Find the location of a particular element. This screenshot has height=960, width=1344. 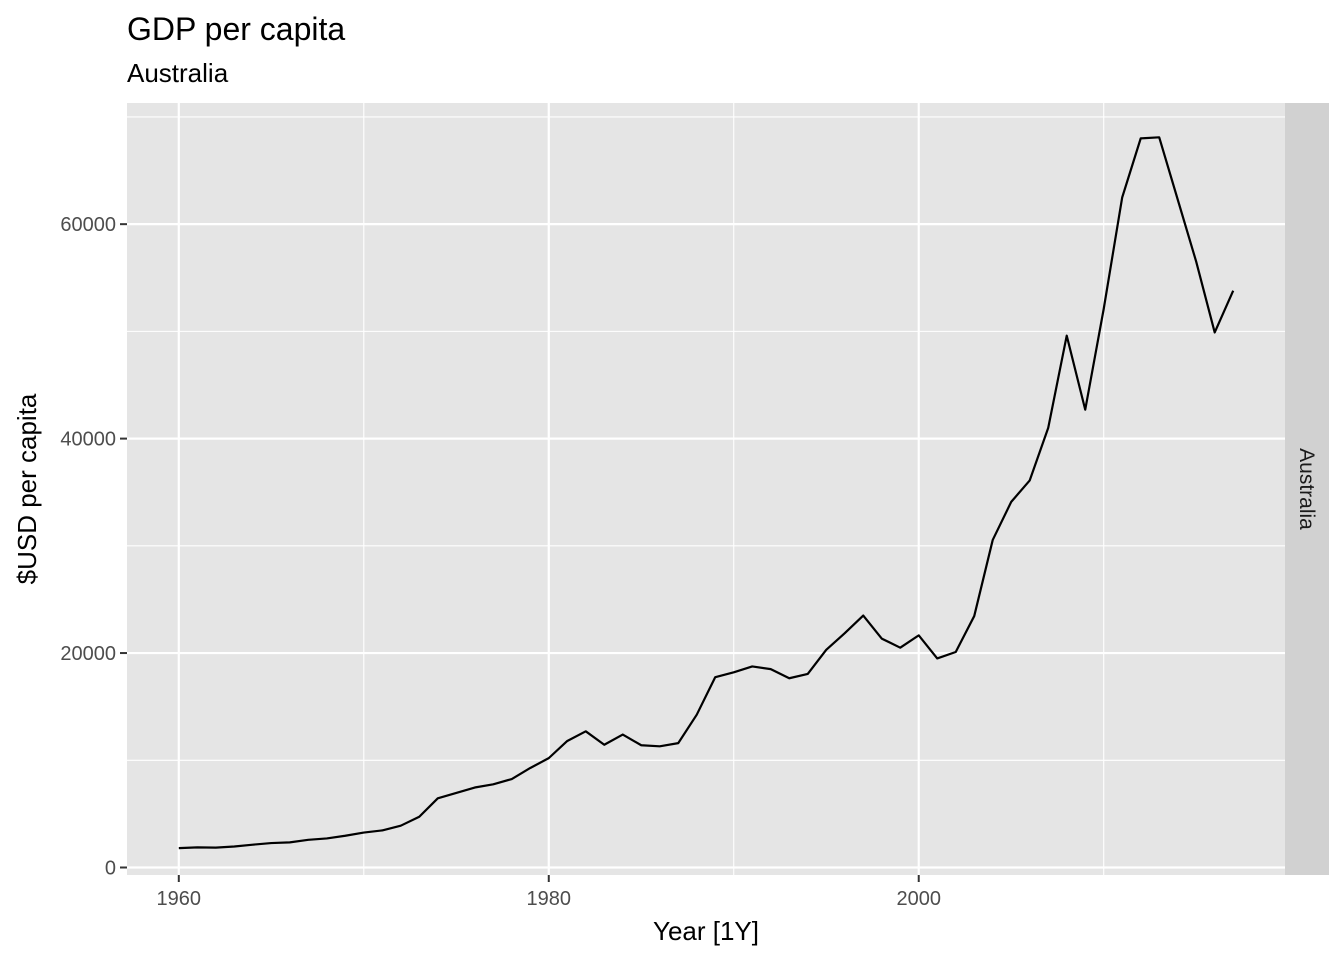

chart-subtitle: Australia is located at coordinates (178, 73).